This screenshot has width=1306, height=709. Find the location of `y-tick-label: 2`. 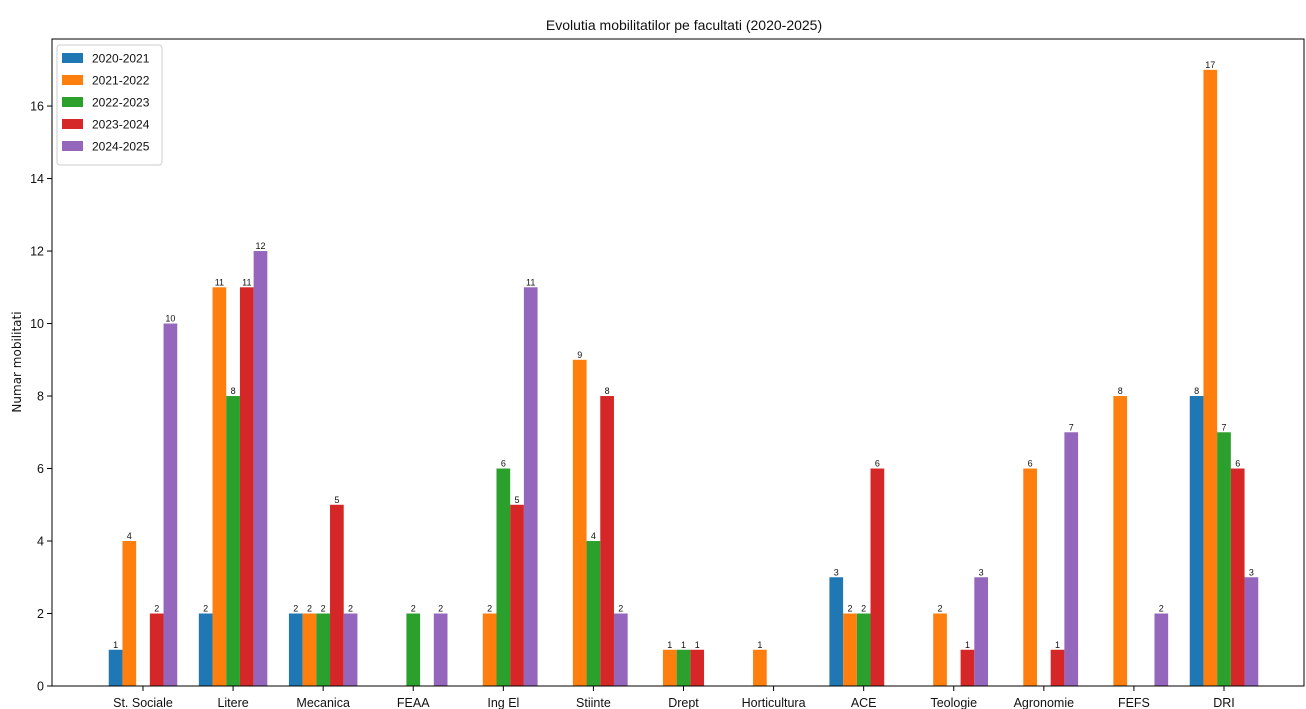

y-tick-label: 2 is located at coordinates (40, 614).